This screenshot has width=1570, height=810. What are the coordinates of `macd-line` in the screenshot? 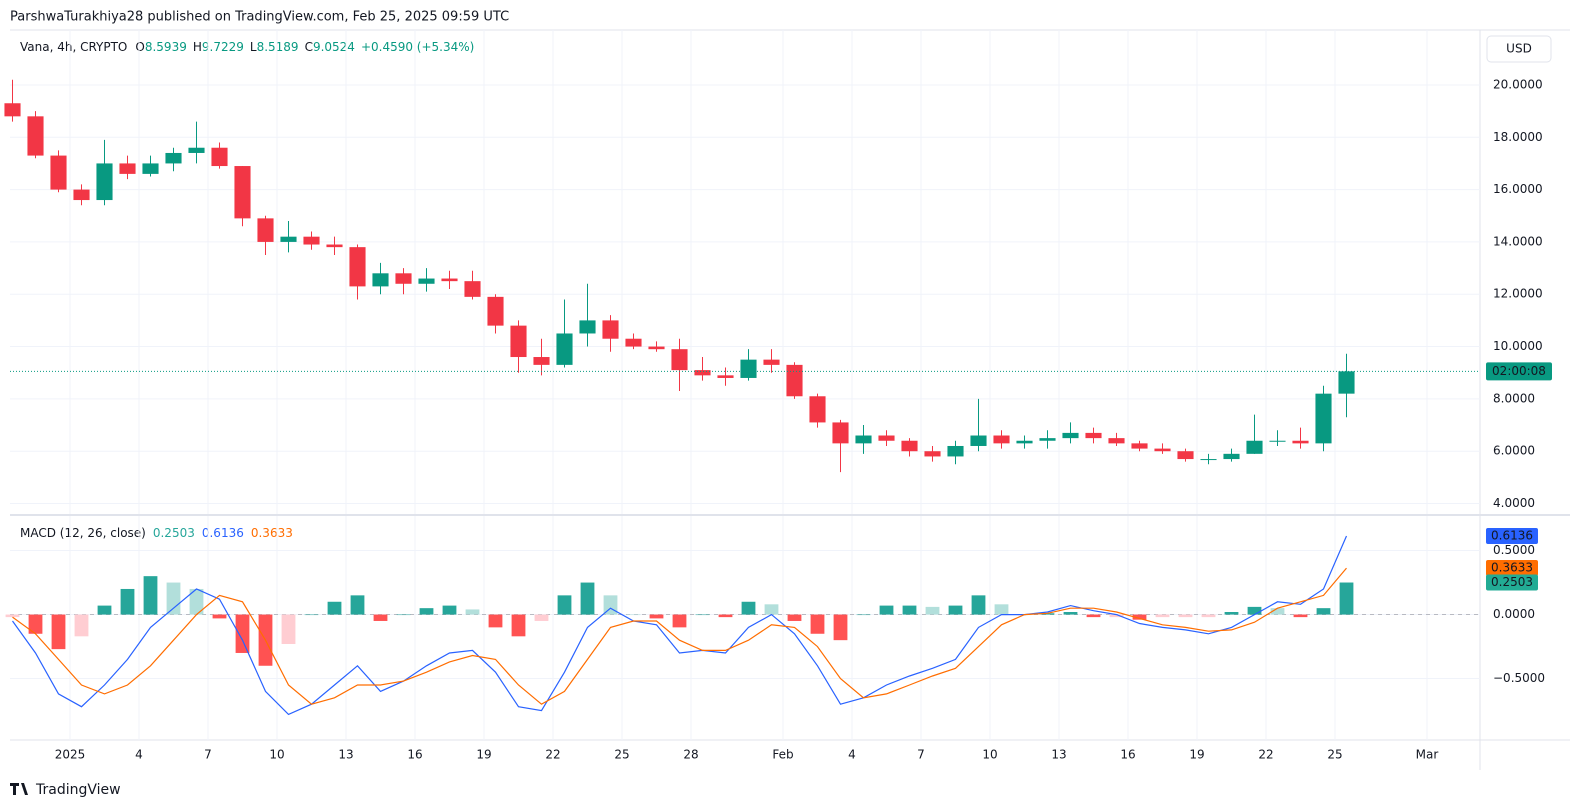 It's located at (679, 636).